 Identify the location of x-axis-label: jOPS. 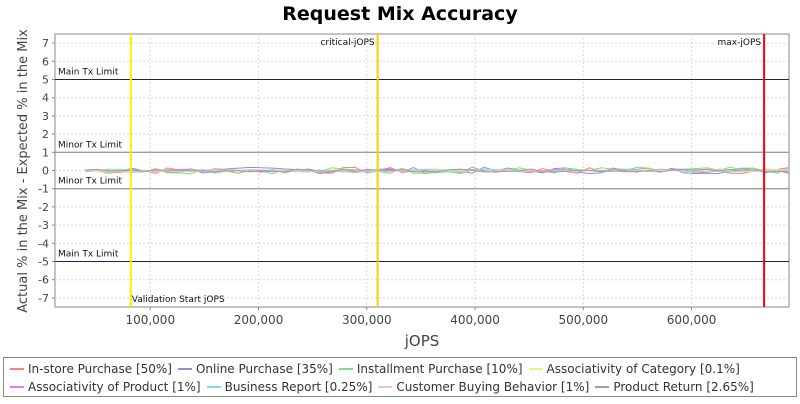
(422, 341).